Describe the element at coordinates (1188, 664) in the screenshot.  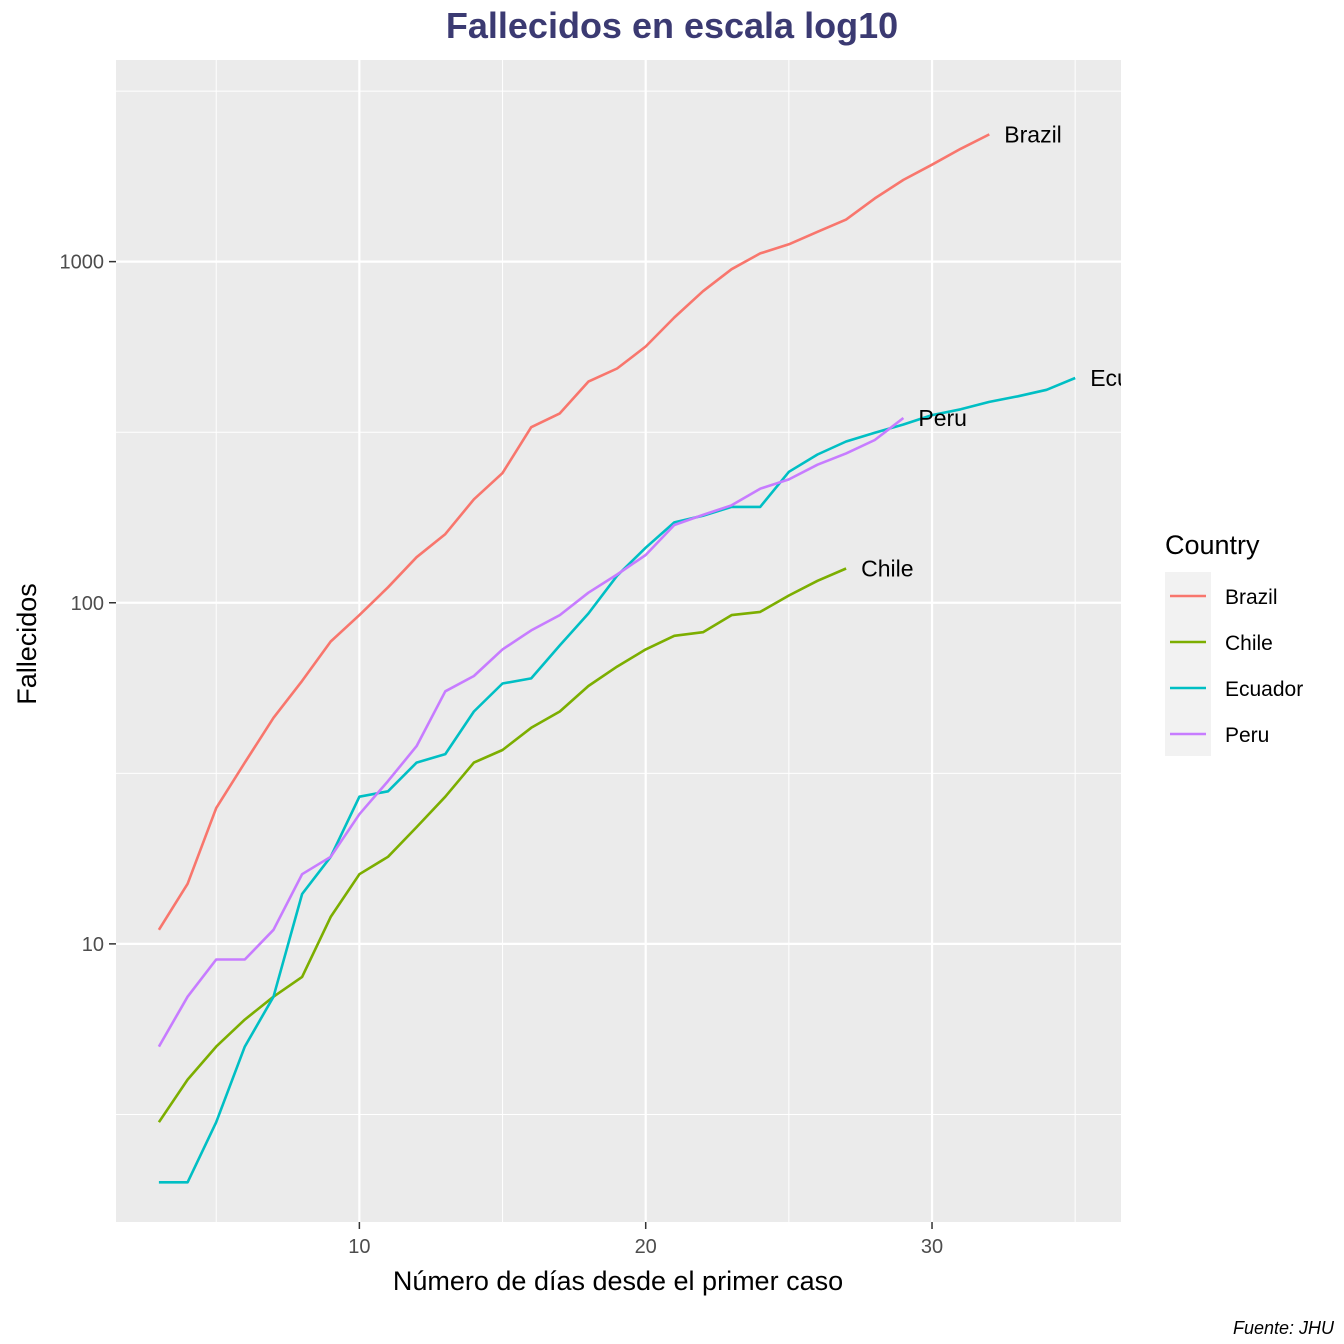
I see `legend-key-background` at that location.